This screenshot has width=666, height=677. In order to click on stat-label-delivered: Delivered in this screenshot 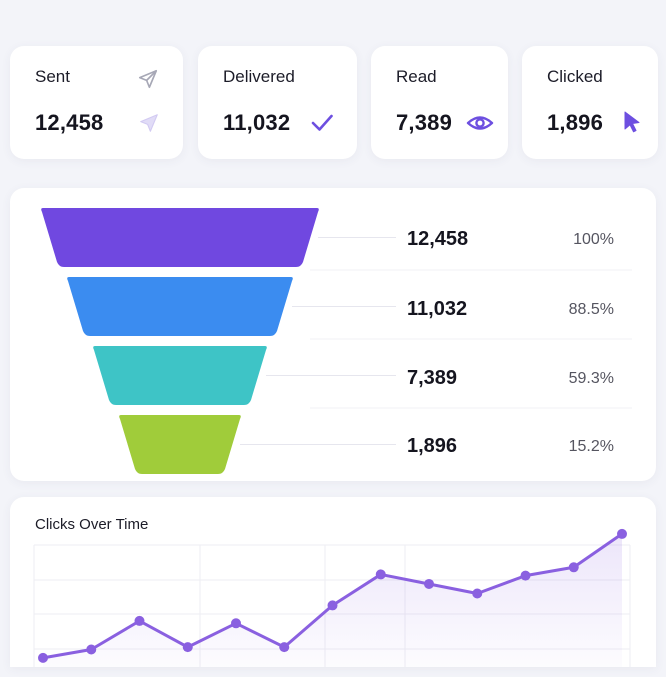, I will do `click(259, 76)`.